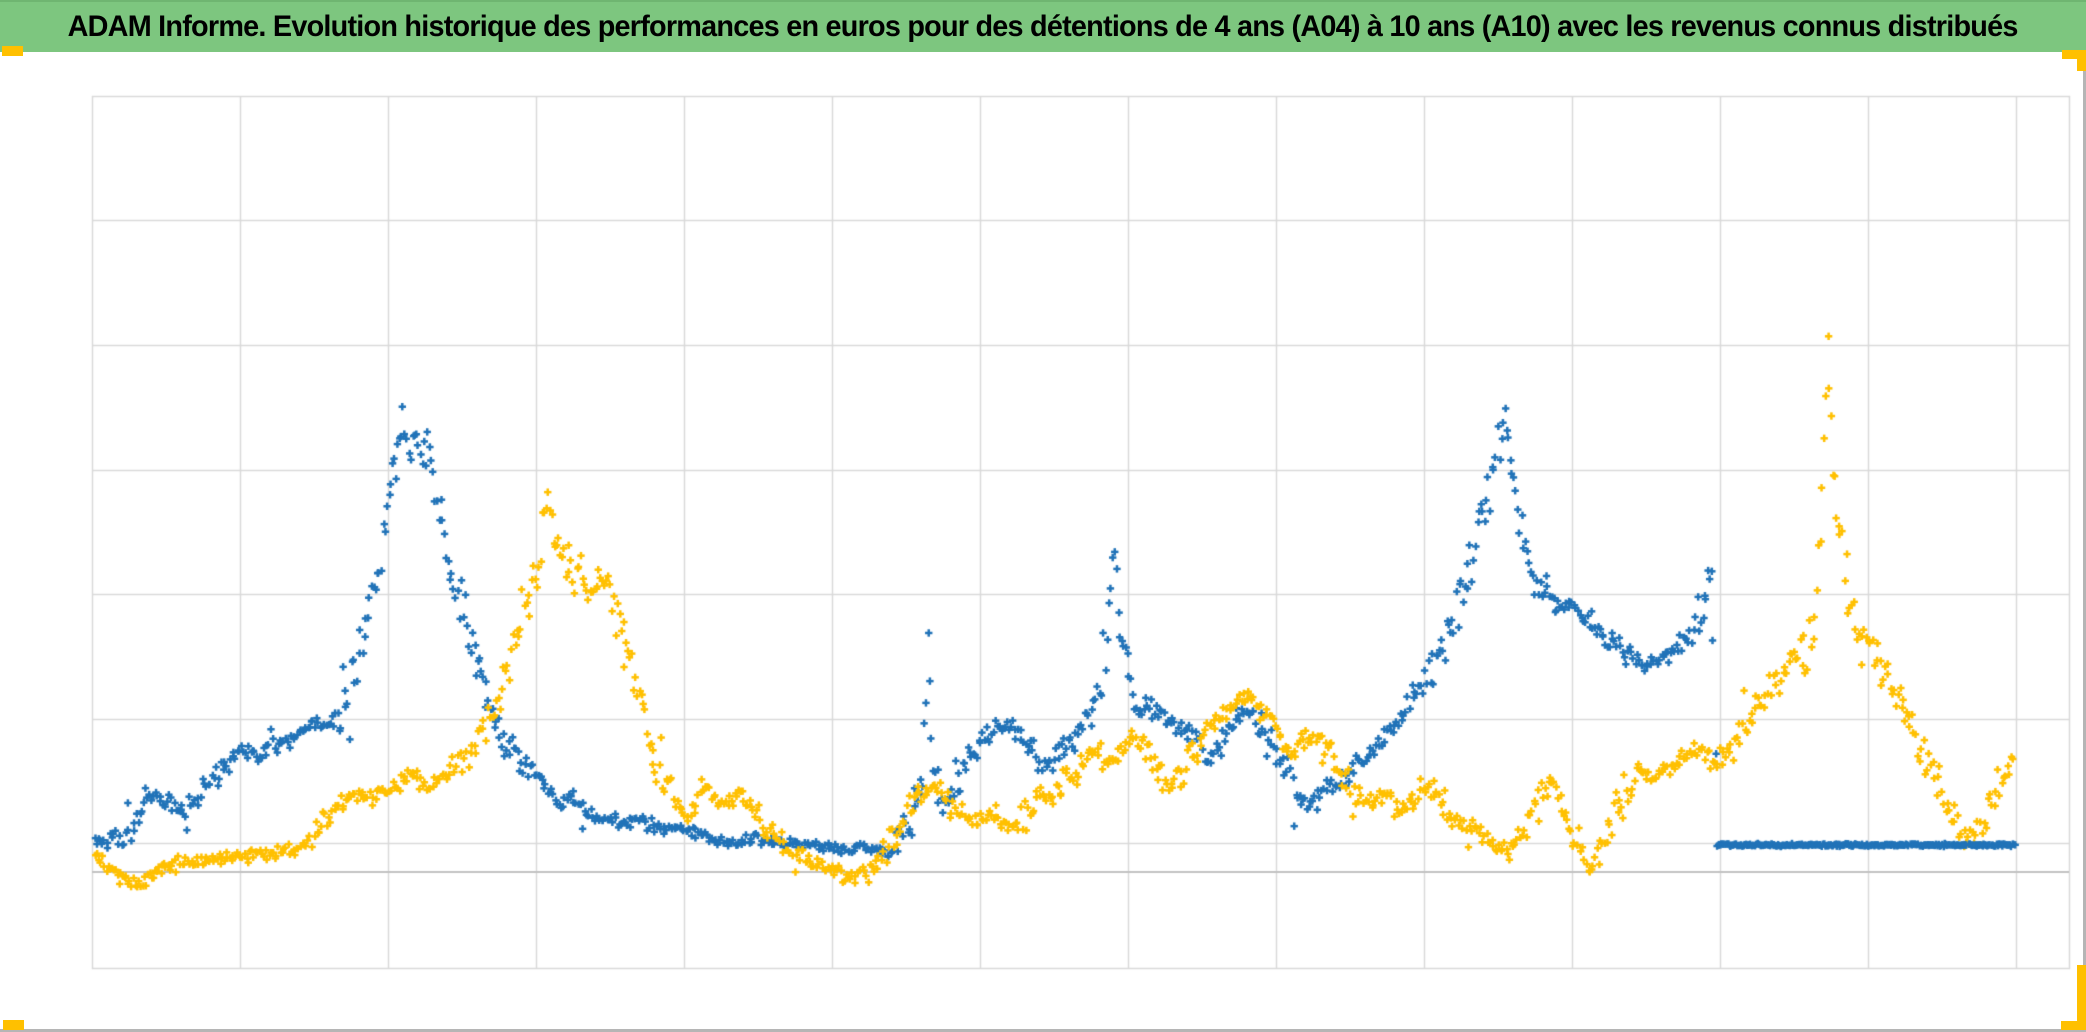 The width and height of the screenshot is (2086, 1032). Describe the element at coordinates (1043, 1030) in the screenshot. I see `page-bottom-edge` at that location.